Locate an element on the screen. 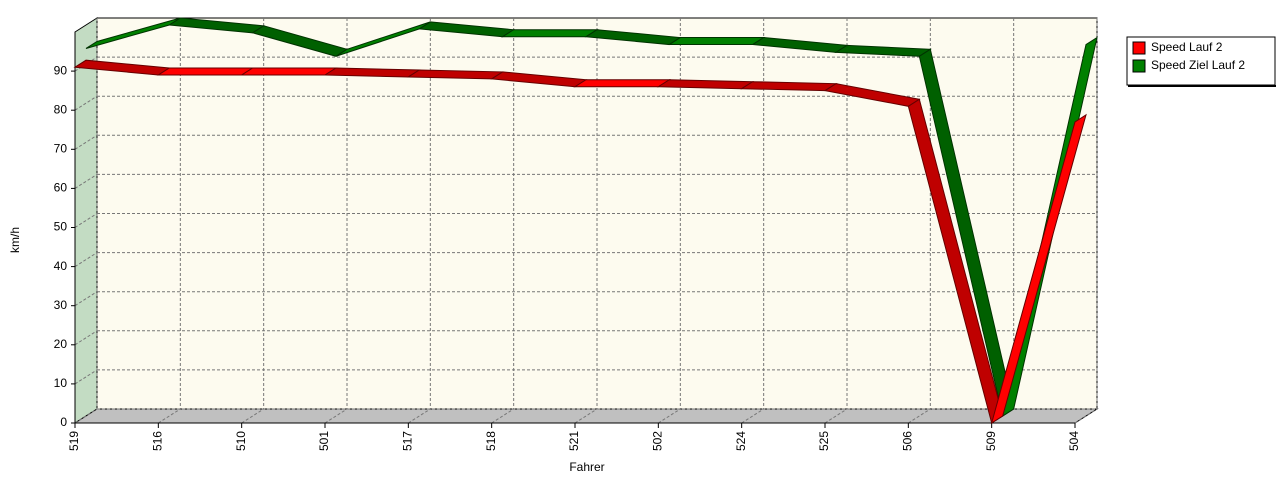 The image size is (1281, 480). y-axis-label: km/h is located at coordinates (15, 240).